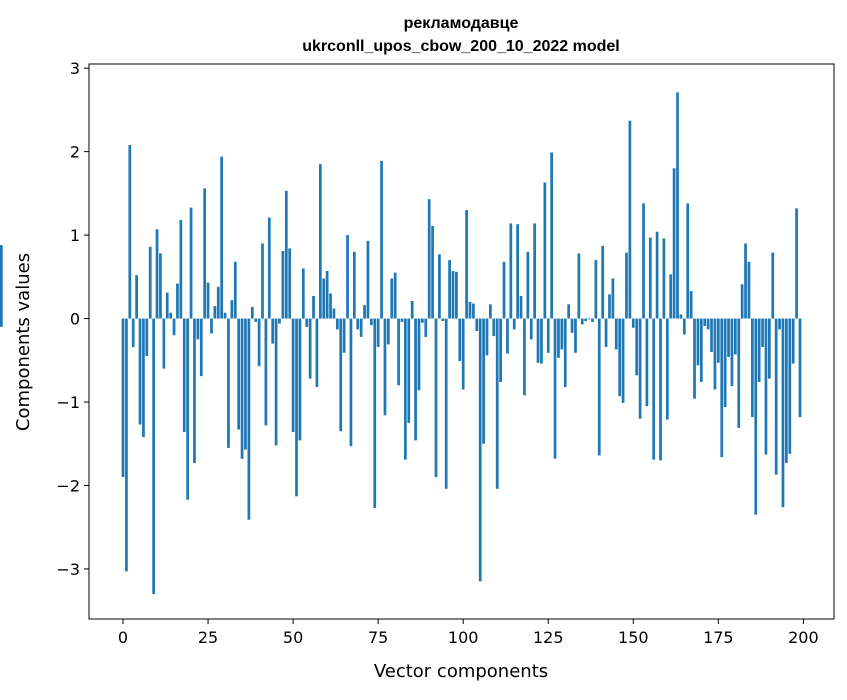  Describe the element at coordinates (208, 637) in the screenshot. I see `x-tick-label: 25` at that location.